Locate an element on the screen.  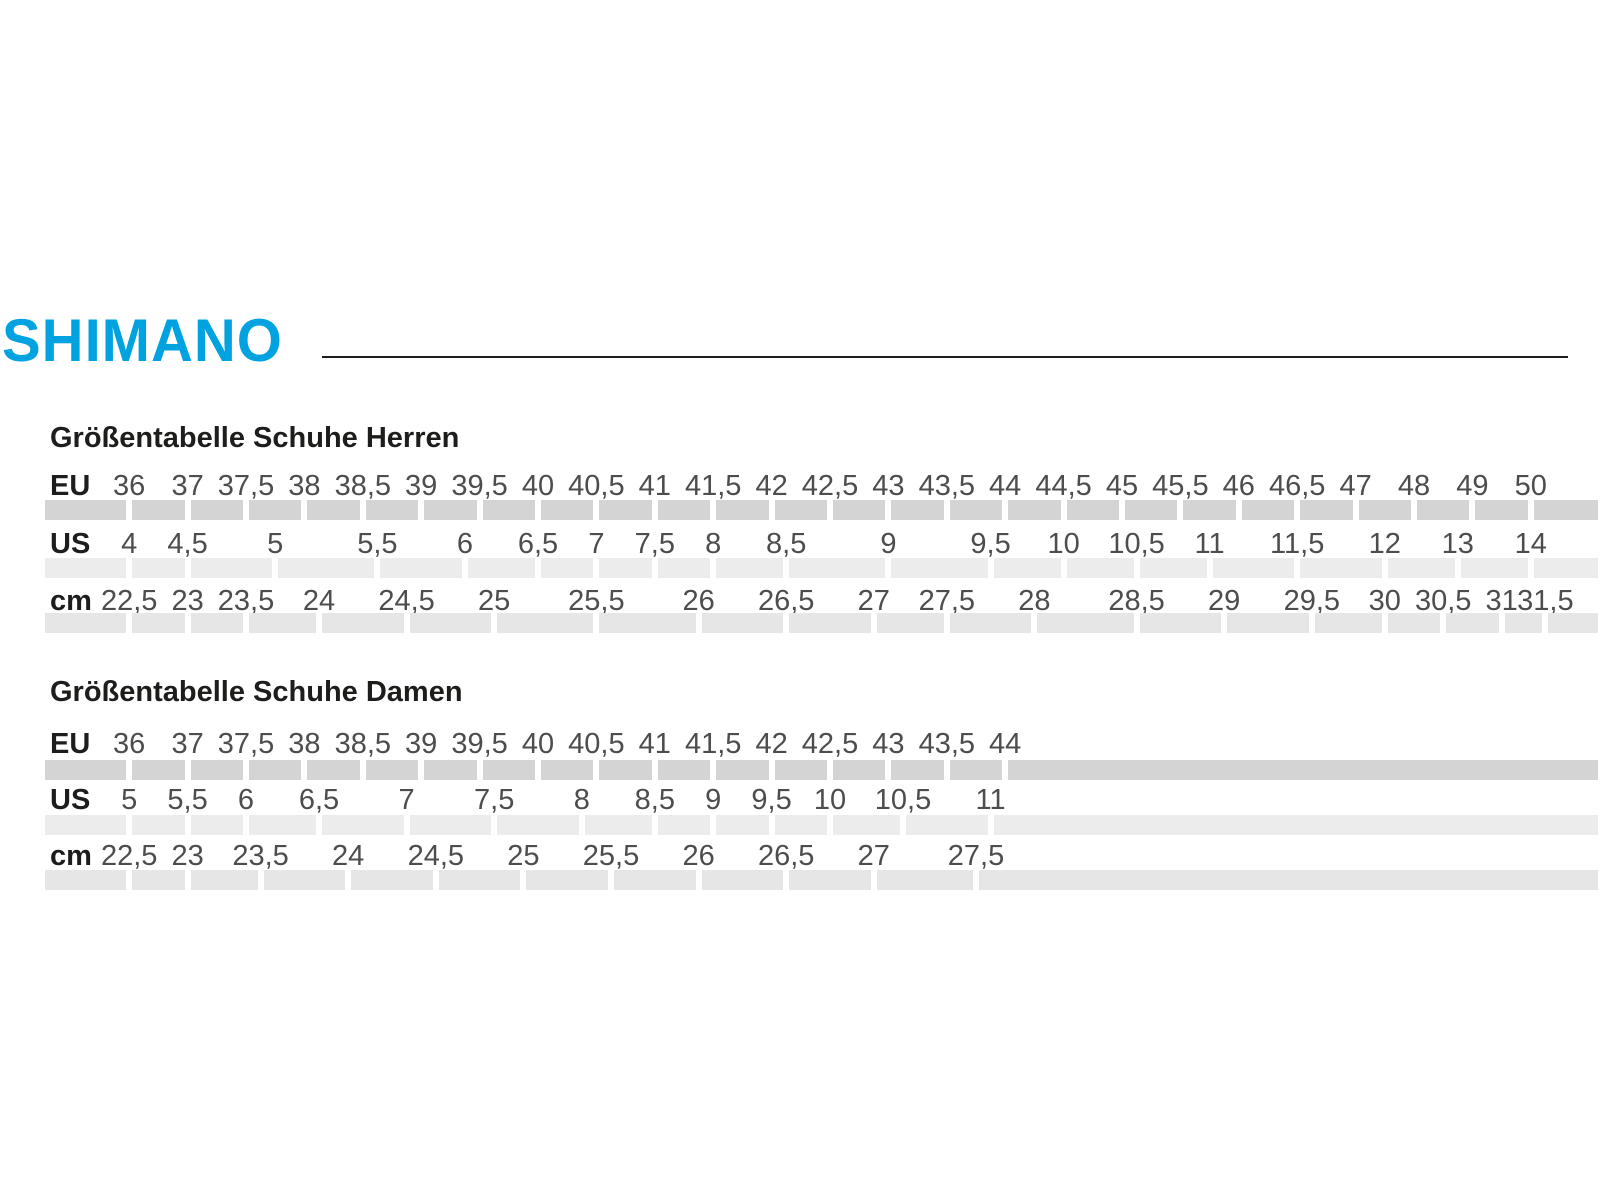
size-value: 6 is located at coordinates (246, 800).